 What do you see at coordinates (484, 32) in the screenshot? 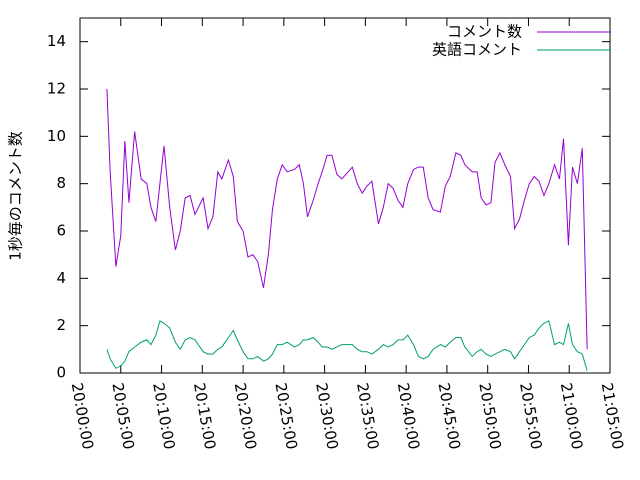
I see `legend-label: コメント数` at bounding box center [484, 32].